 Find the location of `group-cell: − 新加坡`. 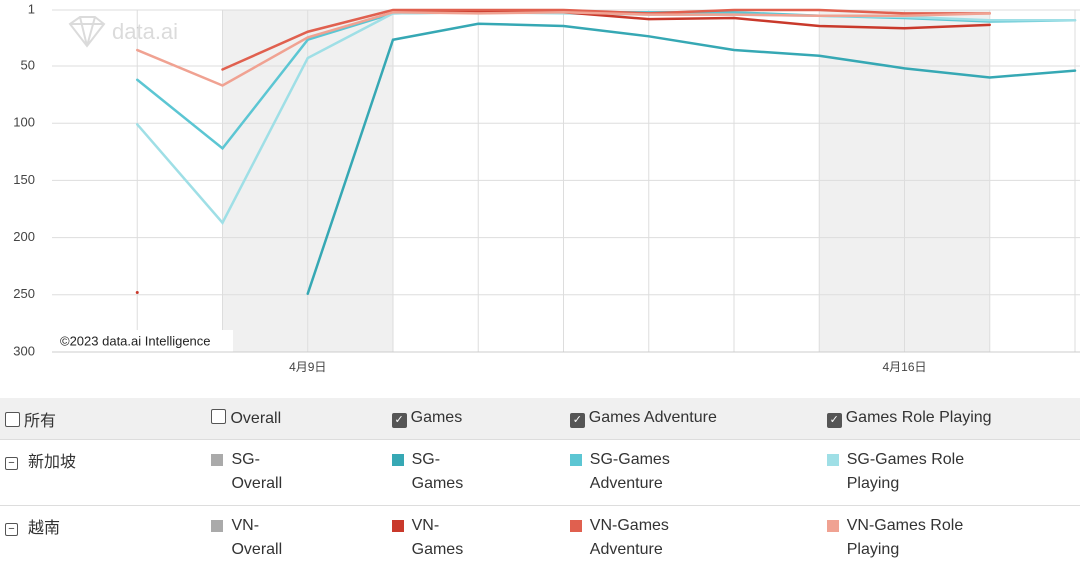

group-cell: − 新加坡 is located at coordinates (106, 472).